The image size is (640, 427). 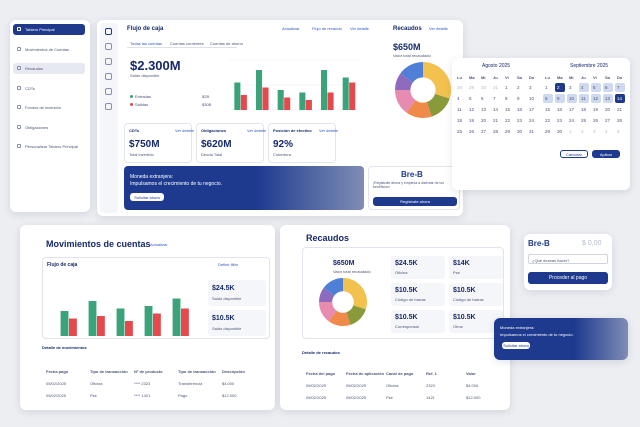 What do you see at coordinates (343, 302) in the screenshot?
I see `chart` at bounding box center [343, 302].